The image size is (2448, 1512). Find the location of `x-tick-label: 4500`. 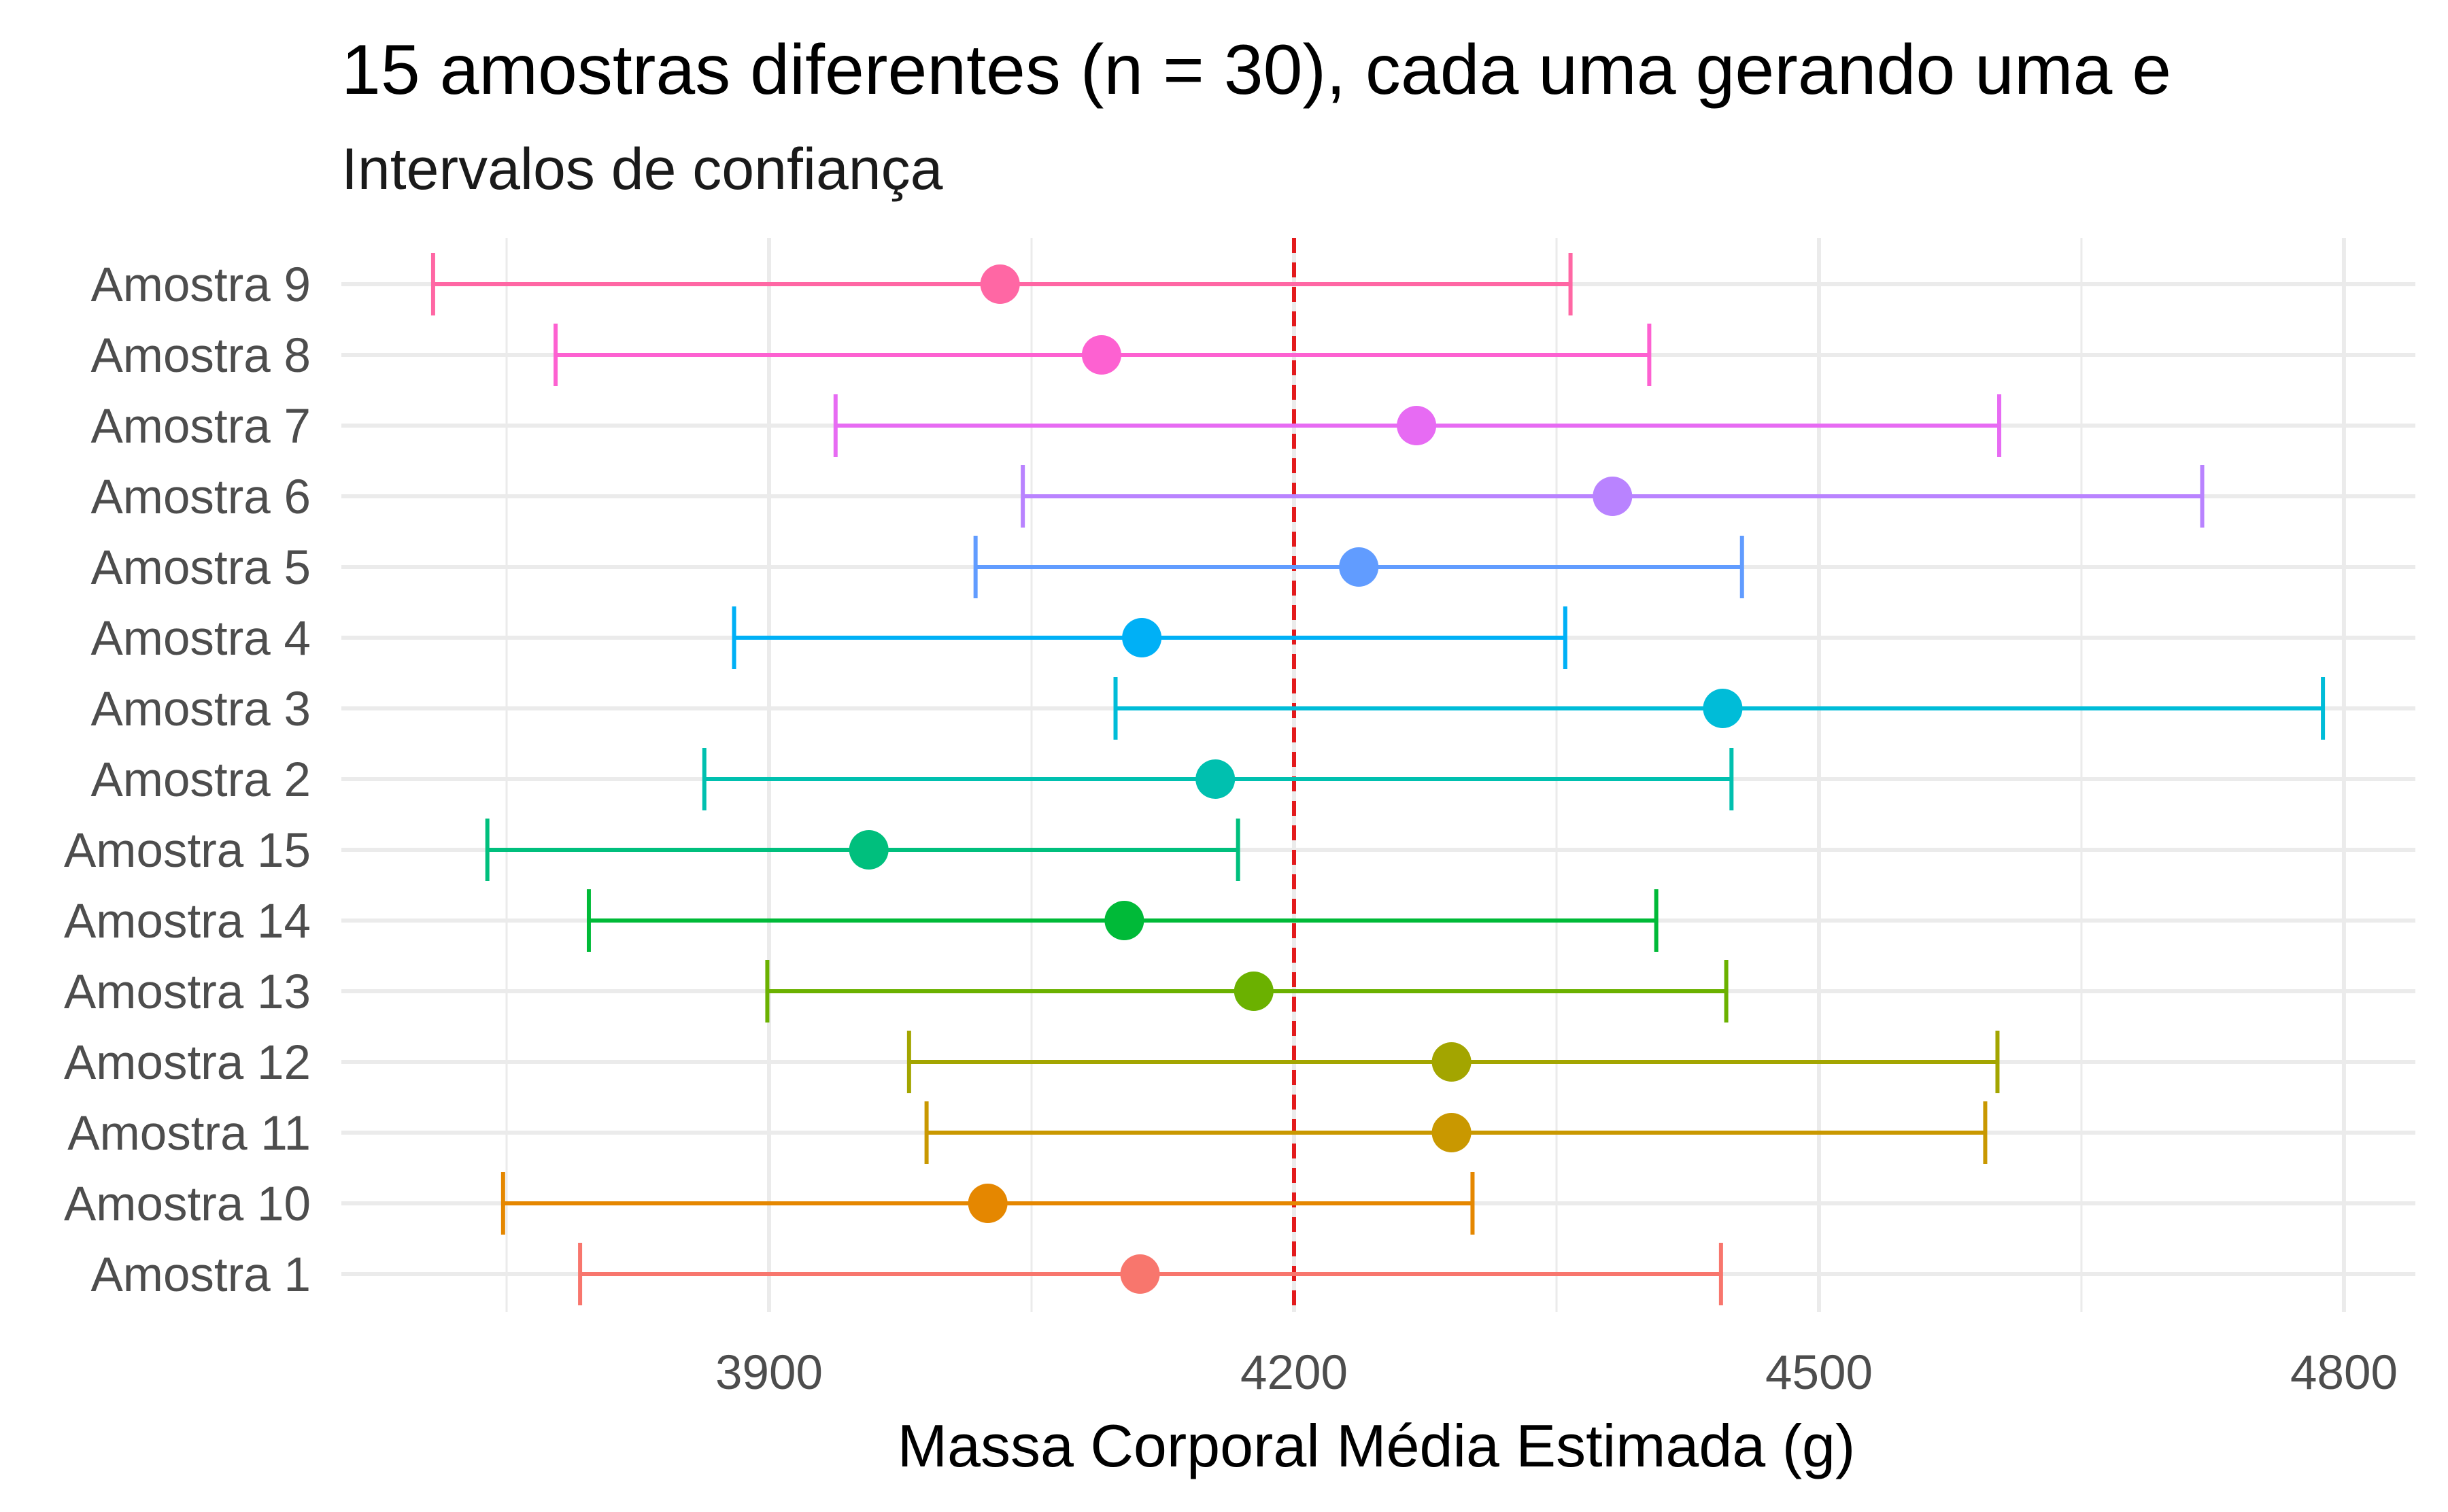

x-tick-label: 4500 is located at coordinates (1819, 1373).